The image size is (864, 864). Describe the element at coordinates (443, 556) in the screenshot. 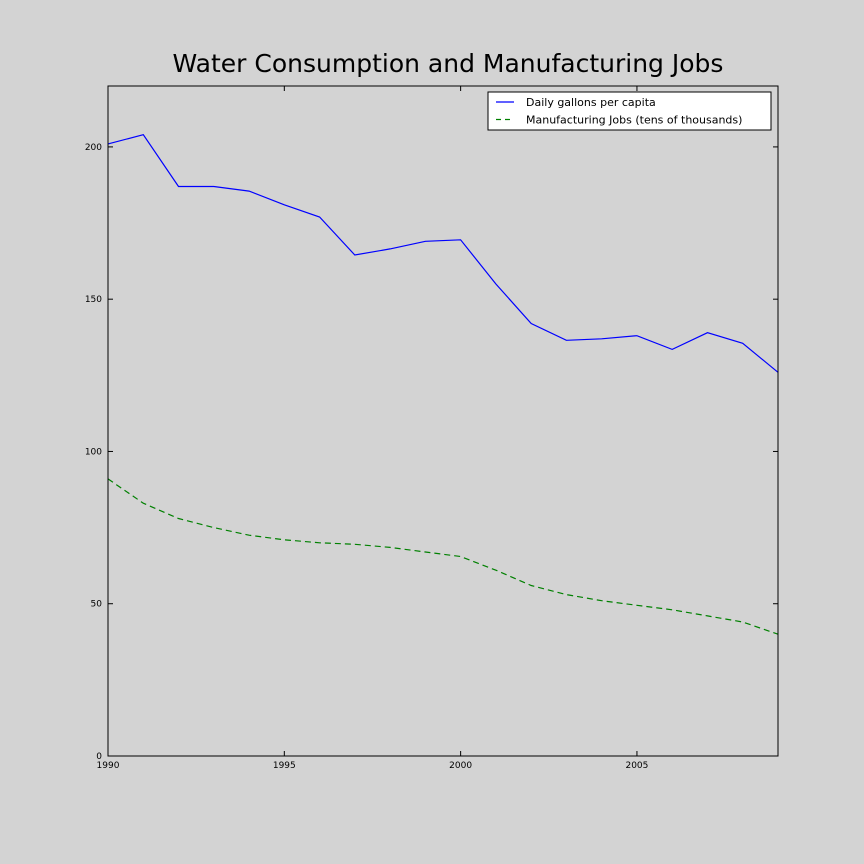

I see `series-line-manufacturing` at that location.